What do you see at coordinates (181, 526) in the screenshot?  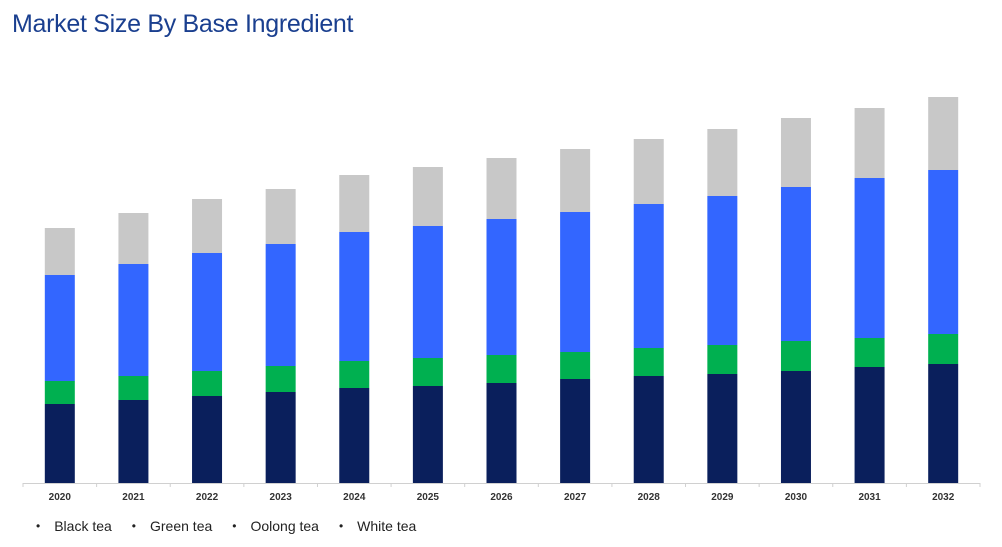 I see `legend-label: Green tea` at bounding box center [181, 526].